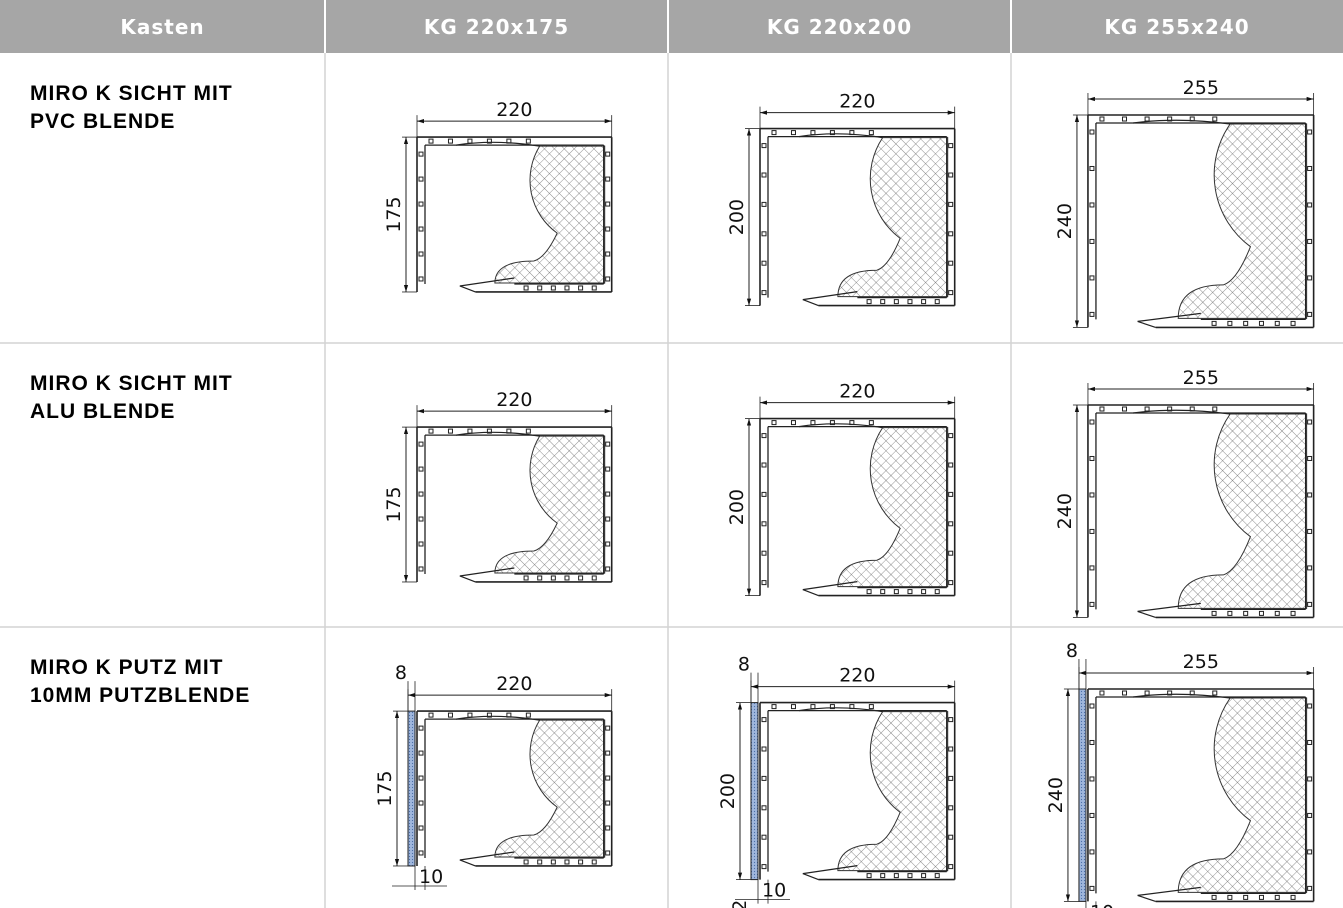  I want to click on dimension-label: 10, so click(1102, 904).